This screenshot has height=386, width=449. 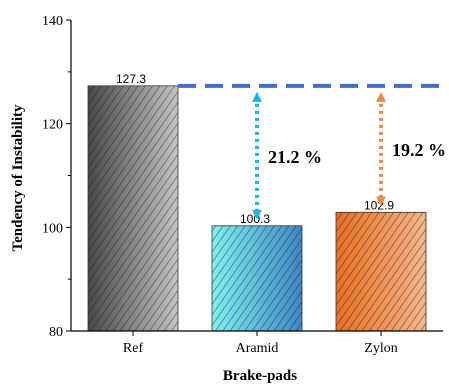 What do you see at coordinates (131, 79) in the screenshot?
I see `data-label-ref: 127.3` at bounding box center [131, 79].